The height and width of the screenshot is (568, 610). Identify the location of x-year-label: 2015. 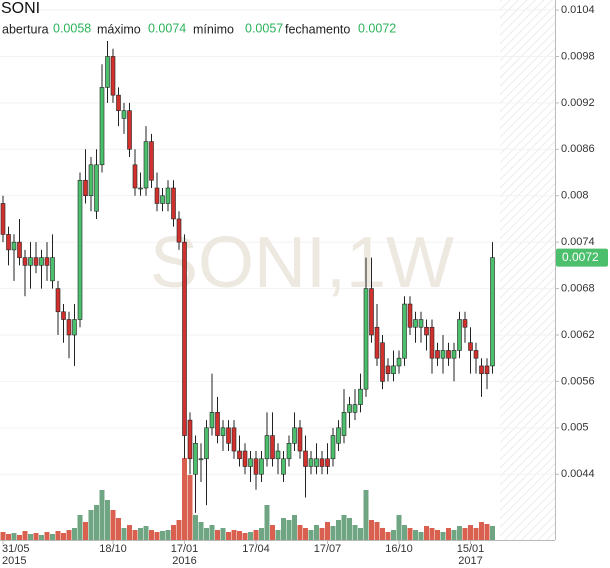
(14, 561).